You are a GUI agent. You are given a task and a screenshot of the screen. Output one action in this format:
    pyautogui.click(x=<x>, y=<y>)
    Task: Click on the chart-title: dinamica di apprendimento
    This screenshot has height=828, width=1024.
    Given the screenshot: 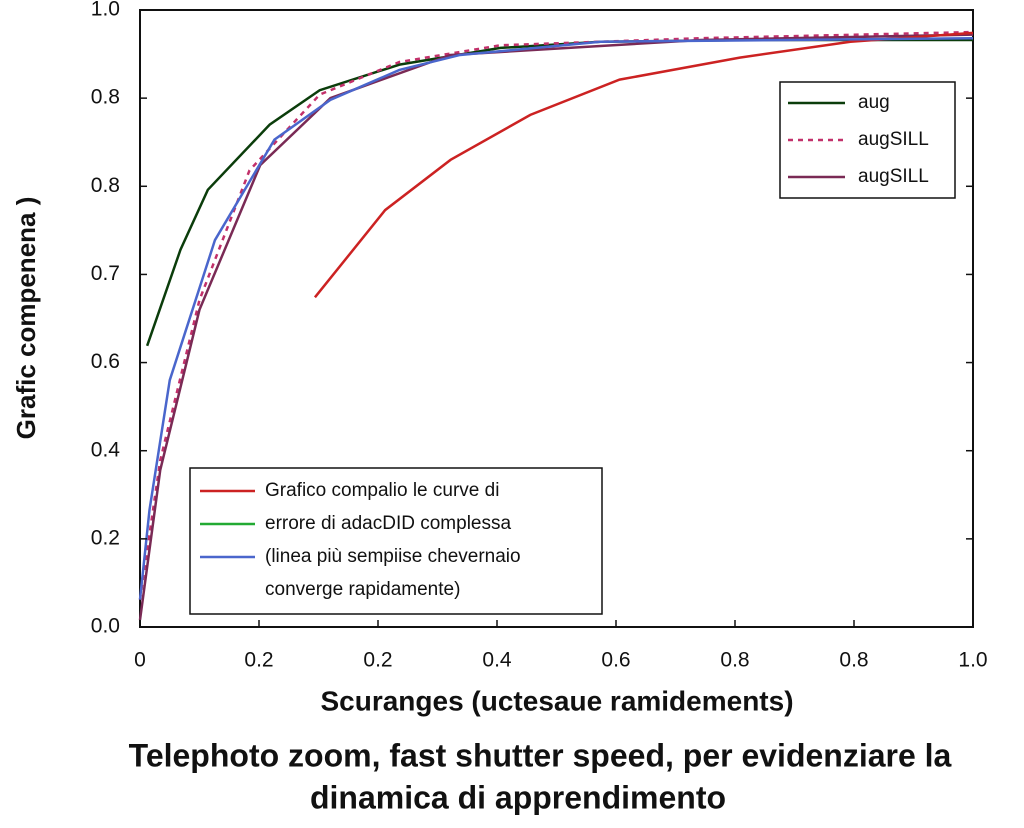 What is the action you would take?
    pyautogui.click(x=518, y=797)
    